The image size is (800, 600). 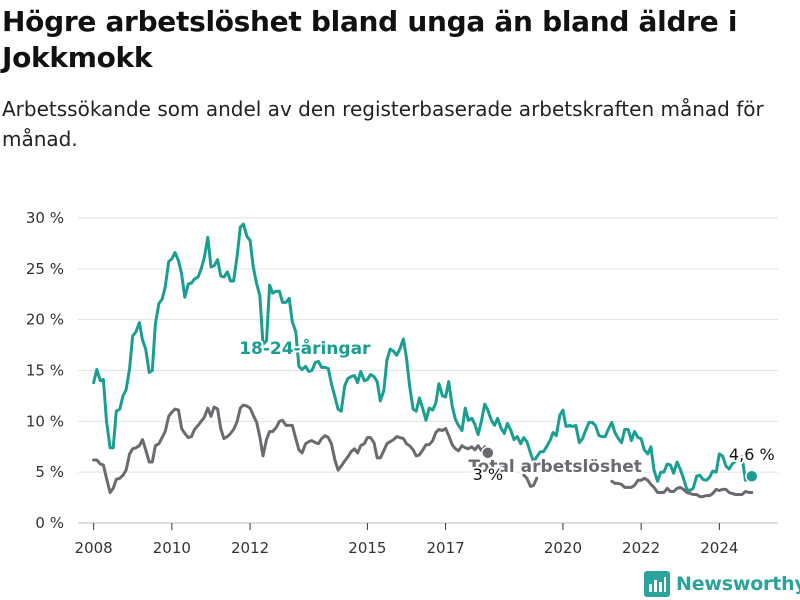 What do you see at coordinates (250, 548) in the screenshot?
I see `x-tick-label: 2012` at bounding box center [250, 548].